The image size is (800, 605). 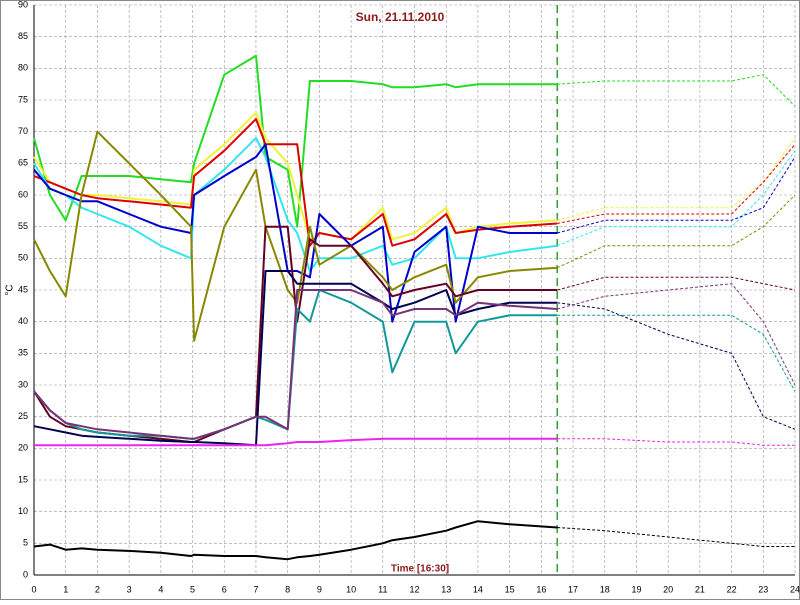 I want to click on y-tick-label: 85, so click(x=23, y=36).